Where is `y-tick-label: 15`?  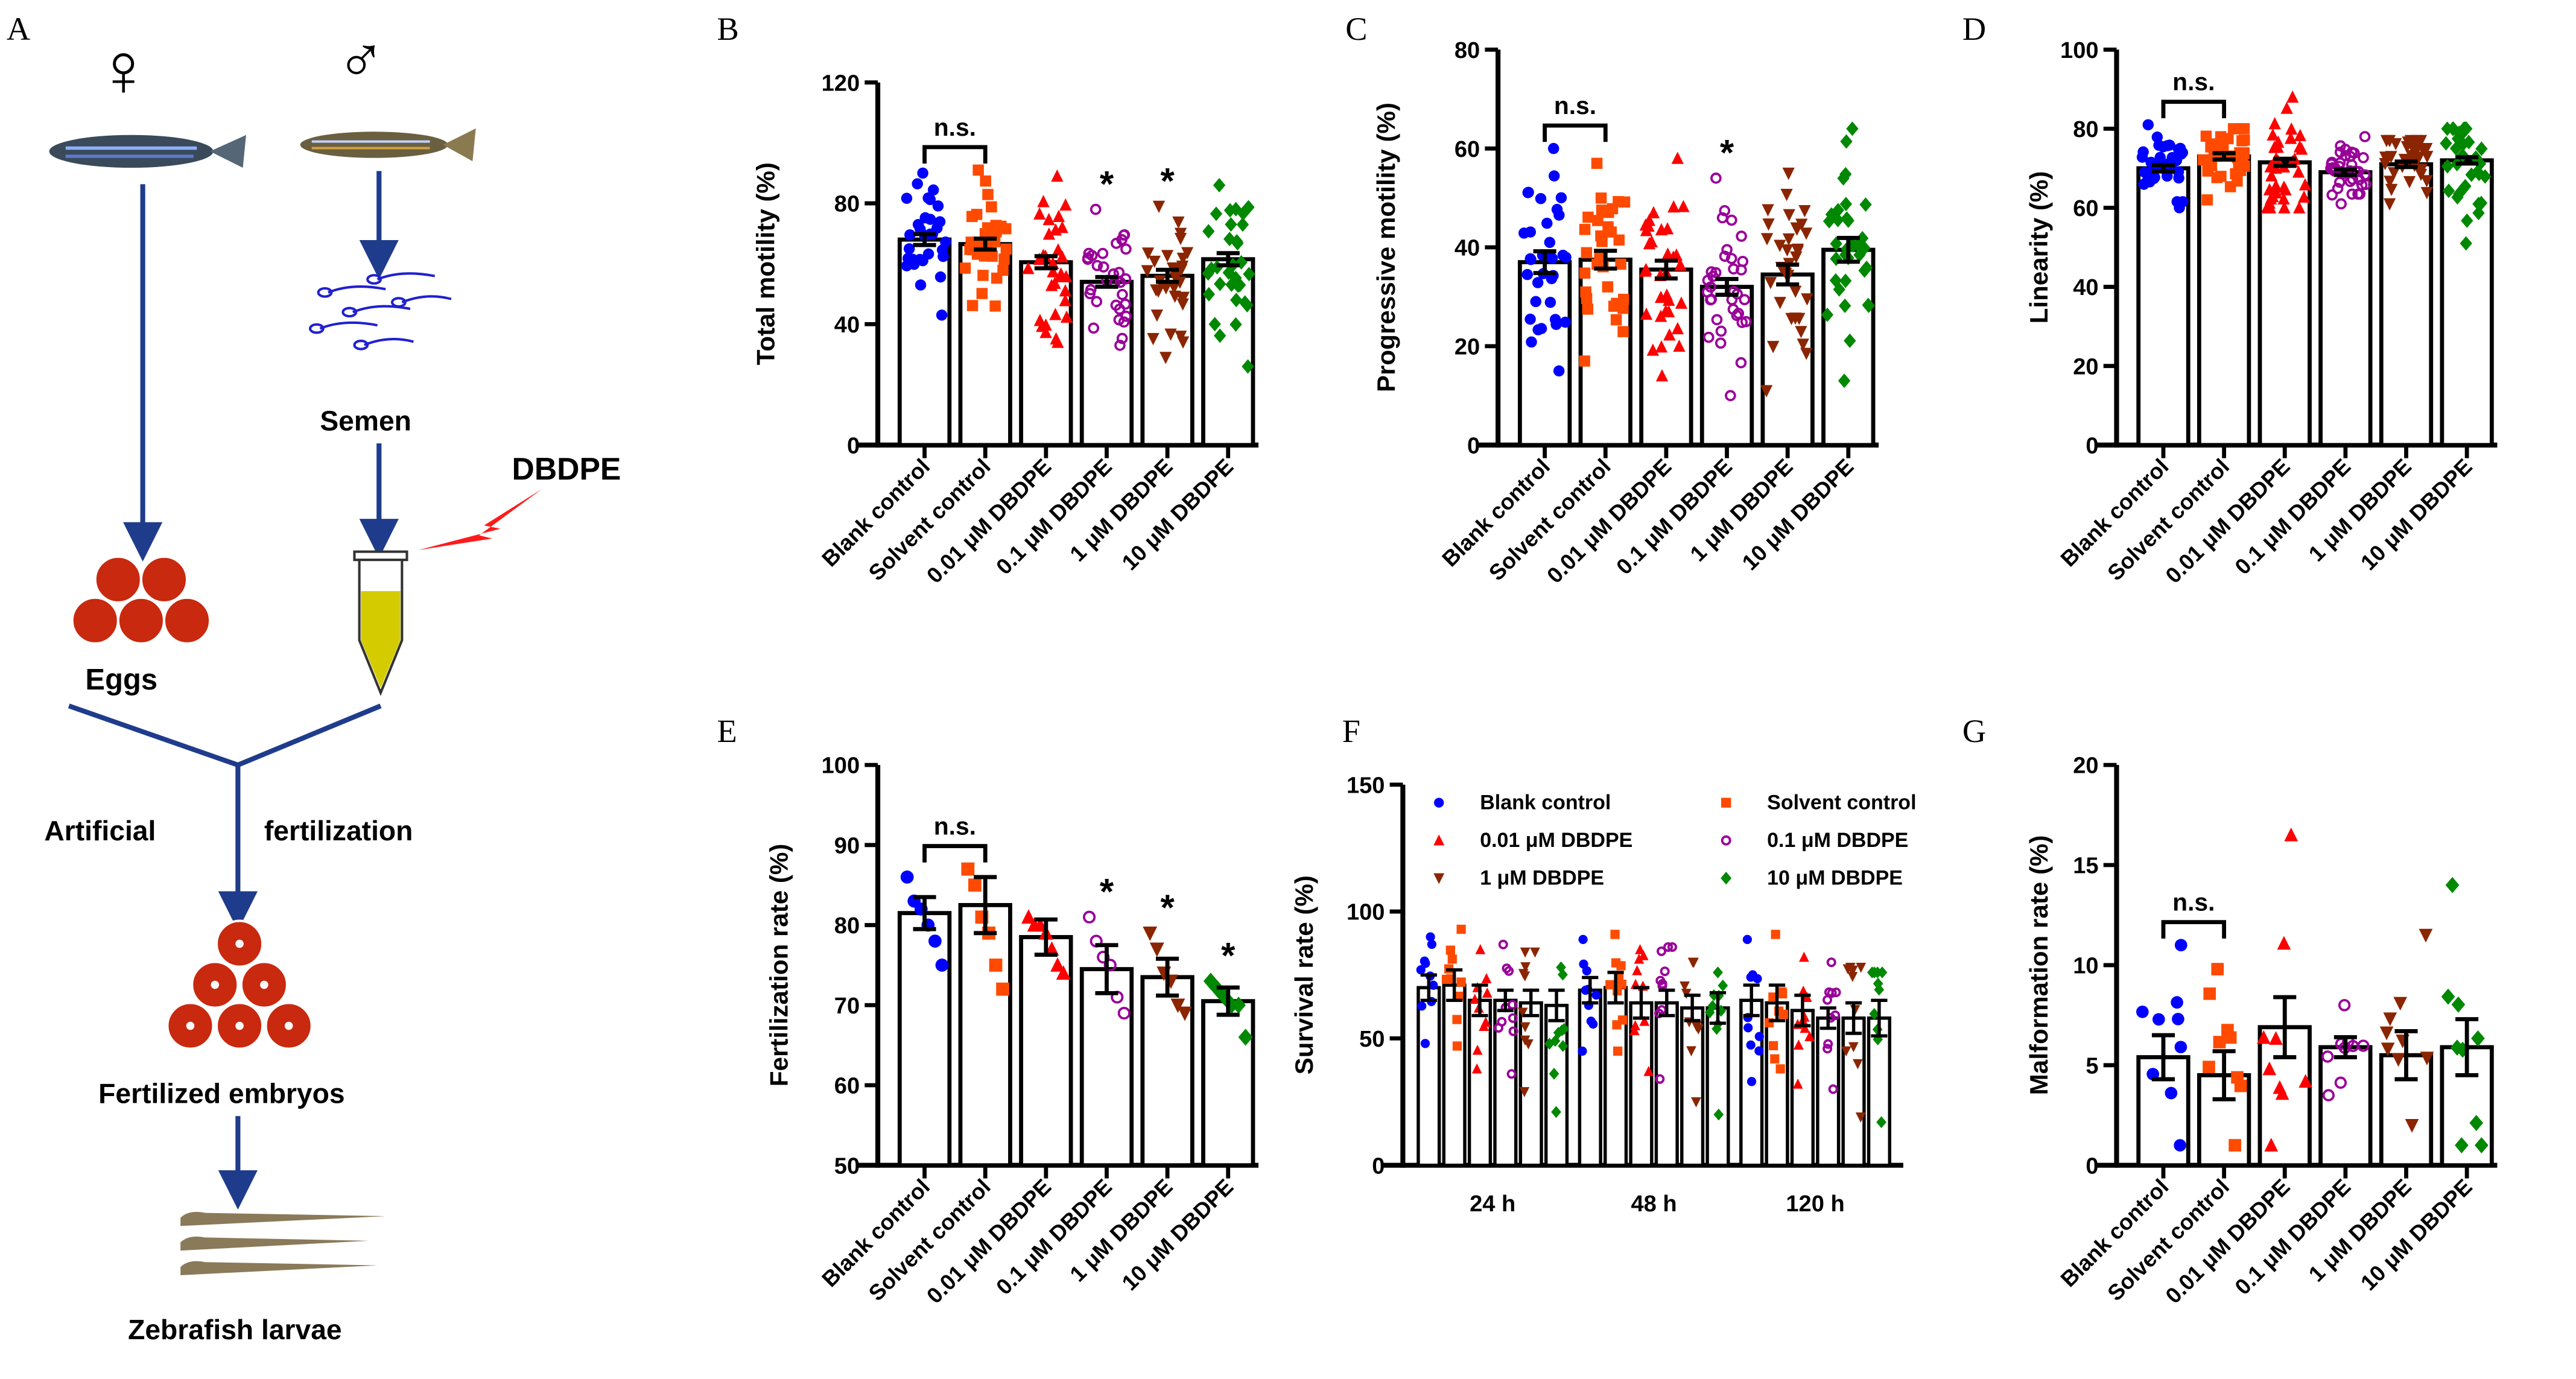
y-tick-label: 15 is located at coordinates (2085, 866).